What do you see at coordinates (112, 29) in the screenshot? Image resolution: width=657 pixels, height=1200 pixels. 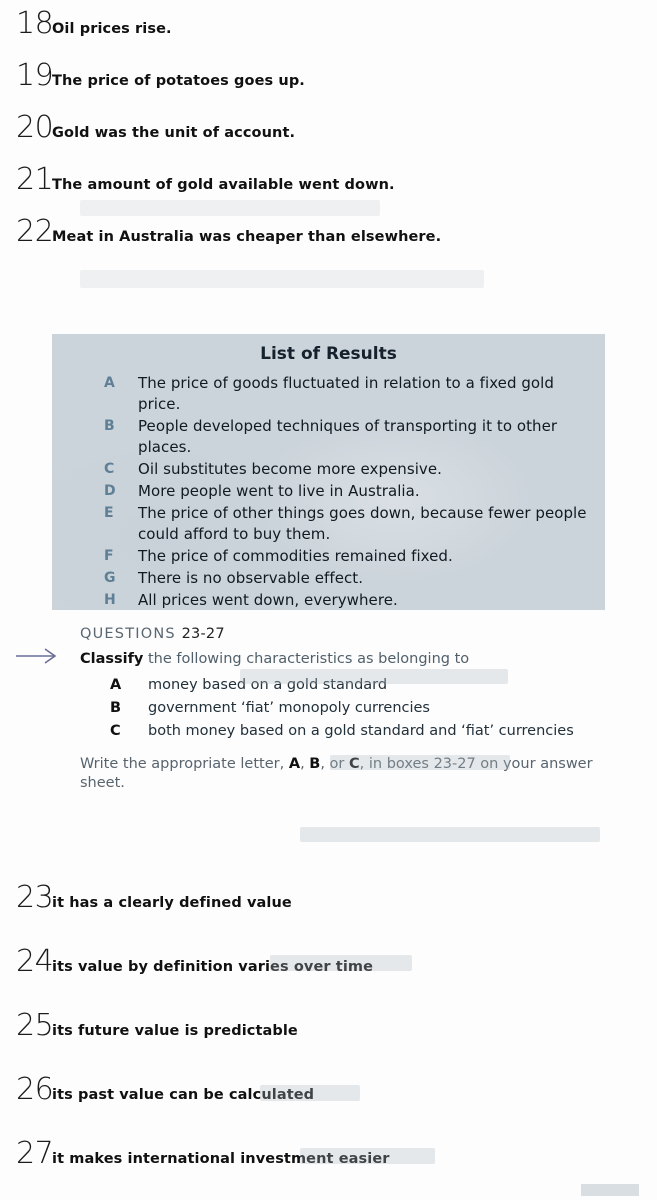 I see `question-text: Oil prices rise.` at bounding box center [112, 29].